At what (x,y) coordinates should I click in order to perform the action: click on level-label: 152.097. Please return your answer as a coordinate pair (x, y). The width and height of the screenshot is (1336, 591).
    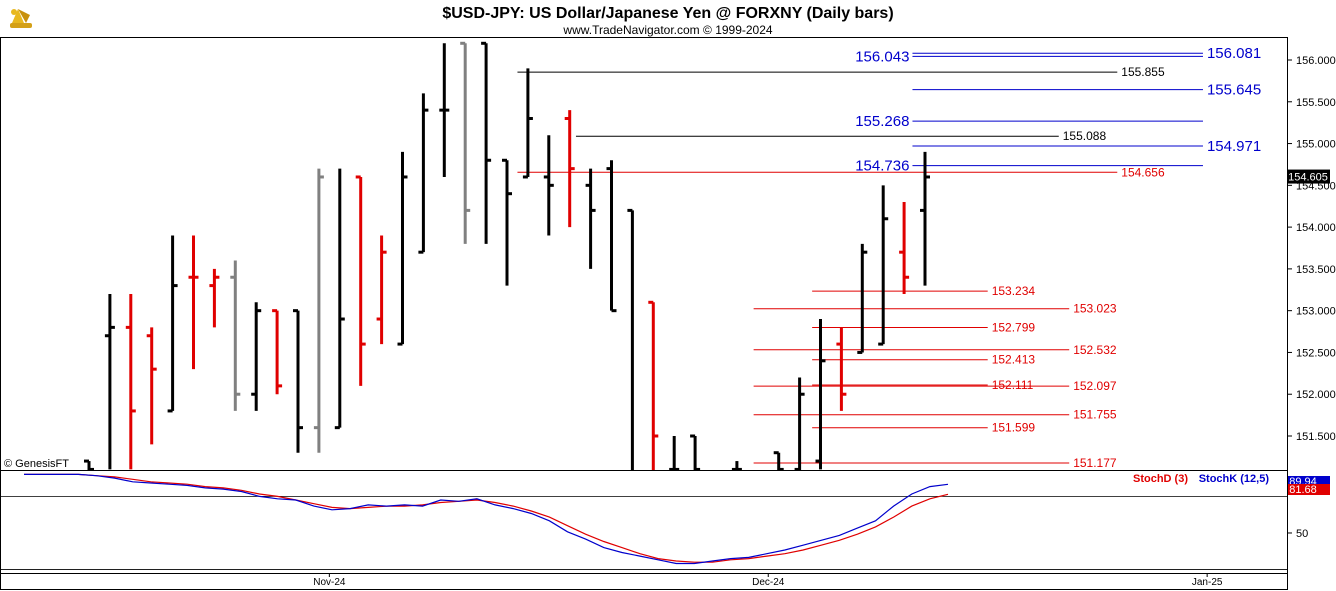
    Looking at the image, I should click on (1095, 386).